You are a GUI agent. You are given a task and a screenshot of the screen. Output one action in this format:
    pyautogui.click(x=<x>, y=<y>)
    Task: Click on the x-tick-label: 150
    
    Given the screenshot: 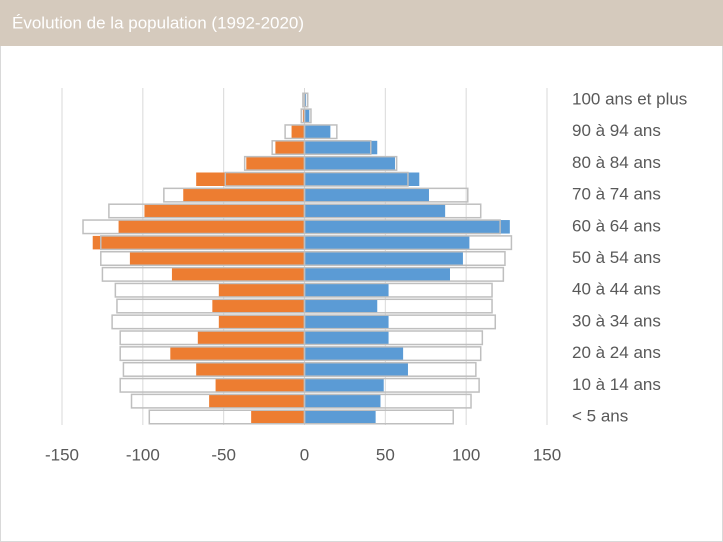 What is the action you would take?
    pyautogui.click(x=547, y=454)
    